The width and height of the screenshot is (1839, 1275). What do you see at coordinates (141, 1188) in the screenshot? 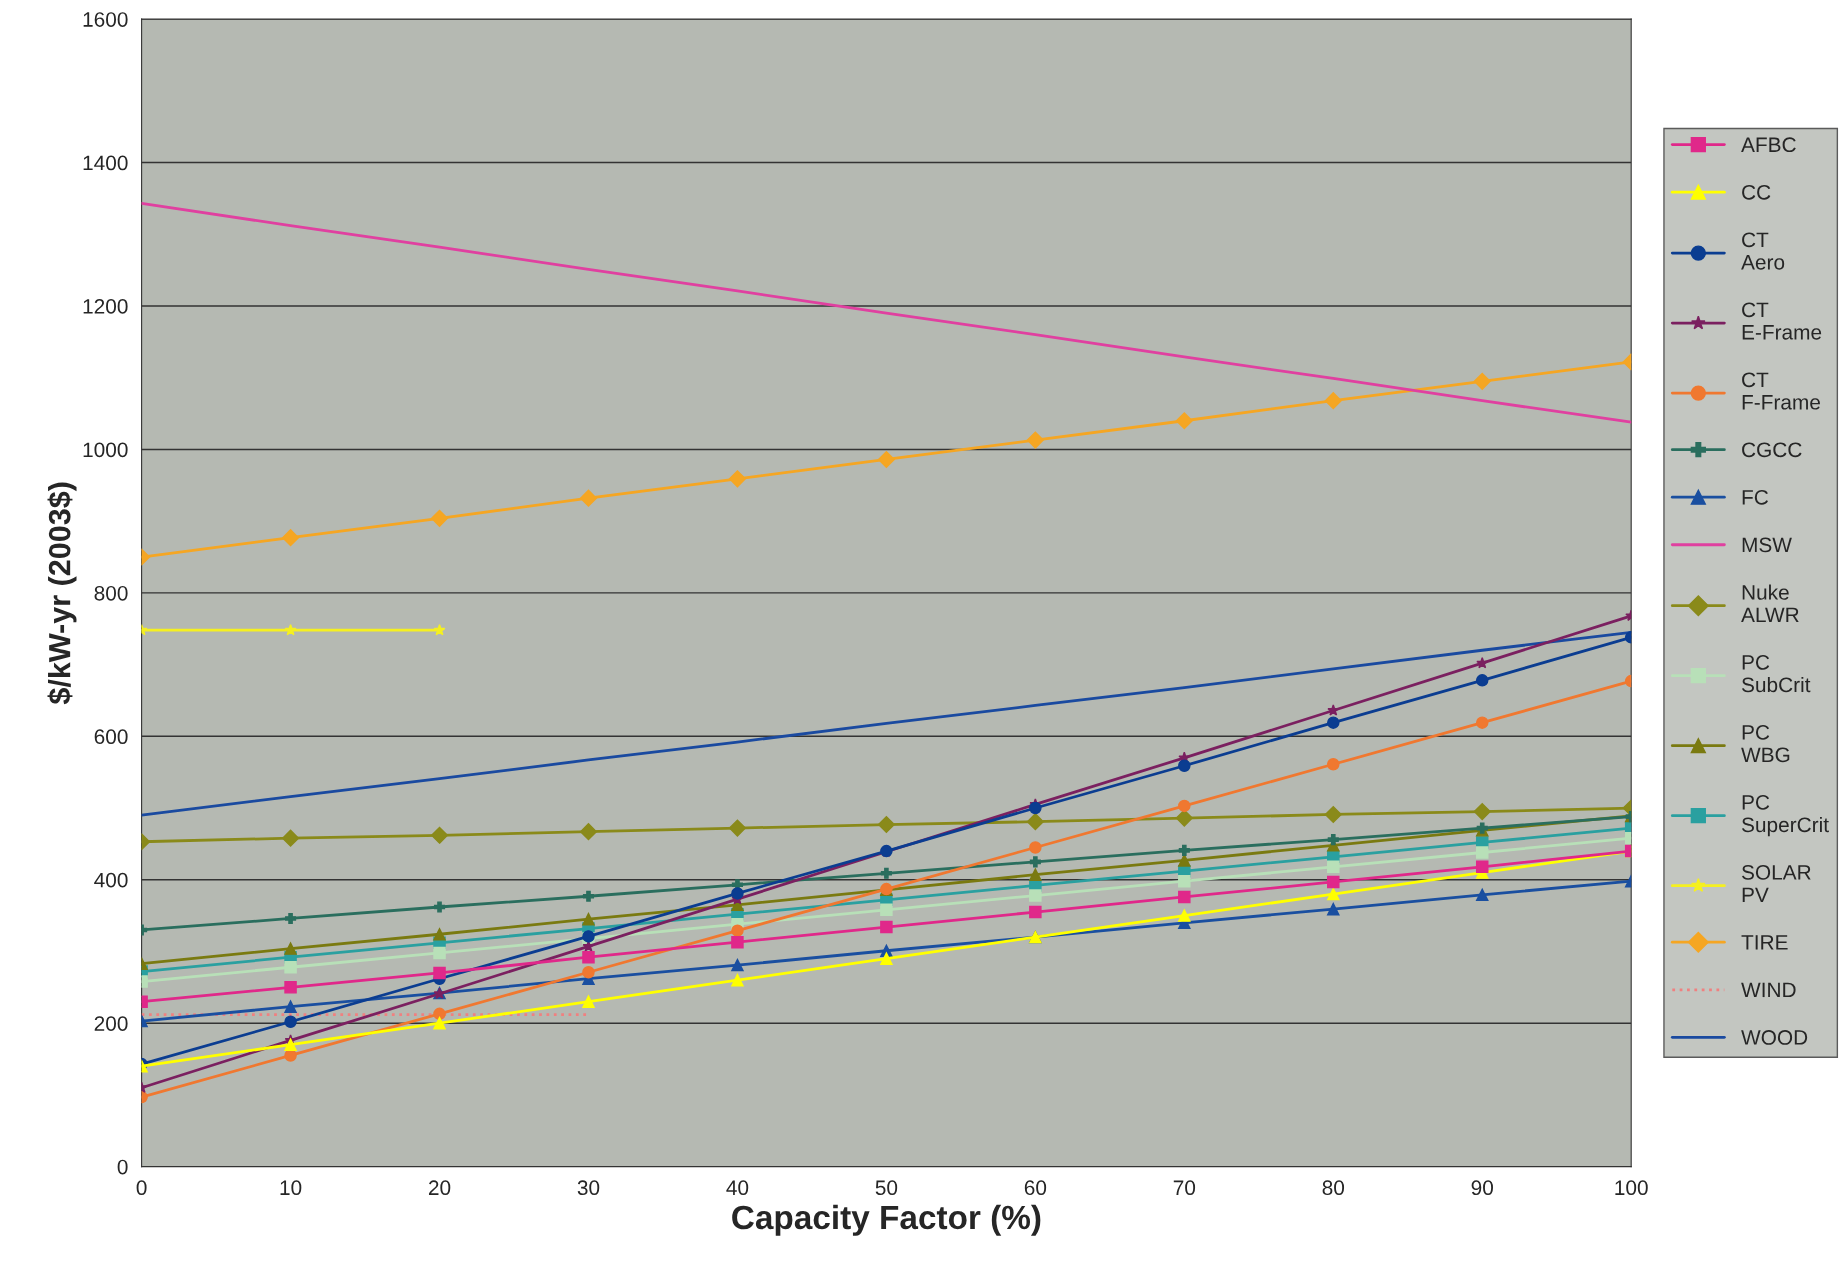
I see `x-tick-label: 0` at bounding box center [141, 1188].